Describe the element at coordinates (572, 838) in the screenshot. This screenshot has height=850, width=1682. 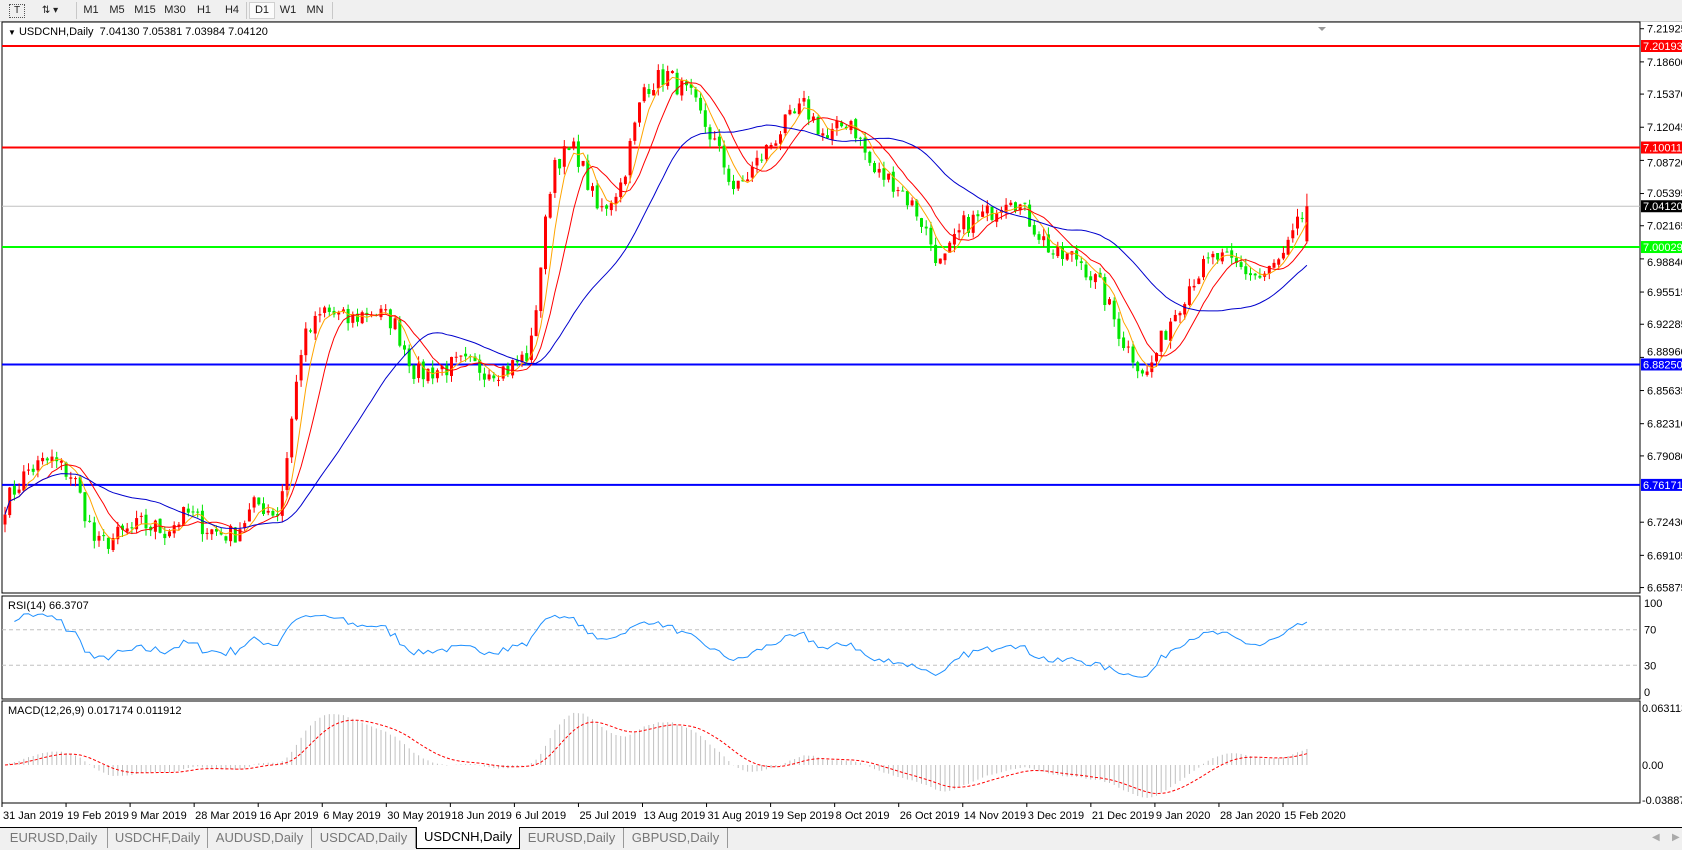
I see `tab-eurusd-2: EURUSD,Daily` at that location.